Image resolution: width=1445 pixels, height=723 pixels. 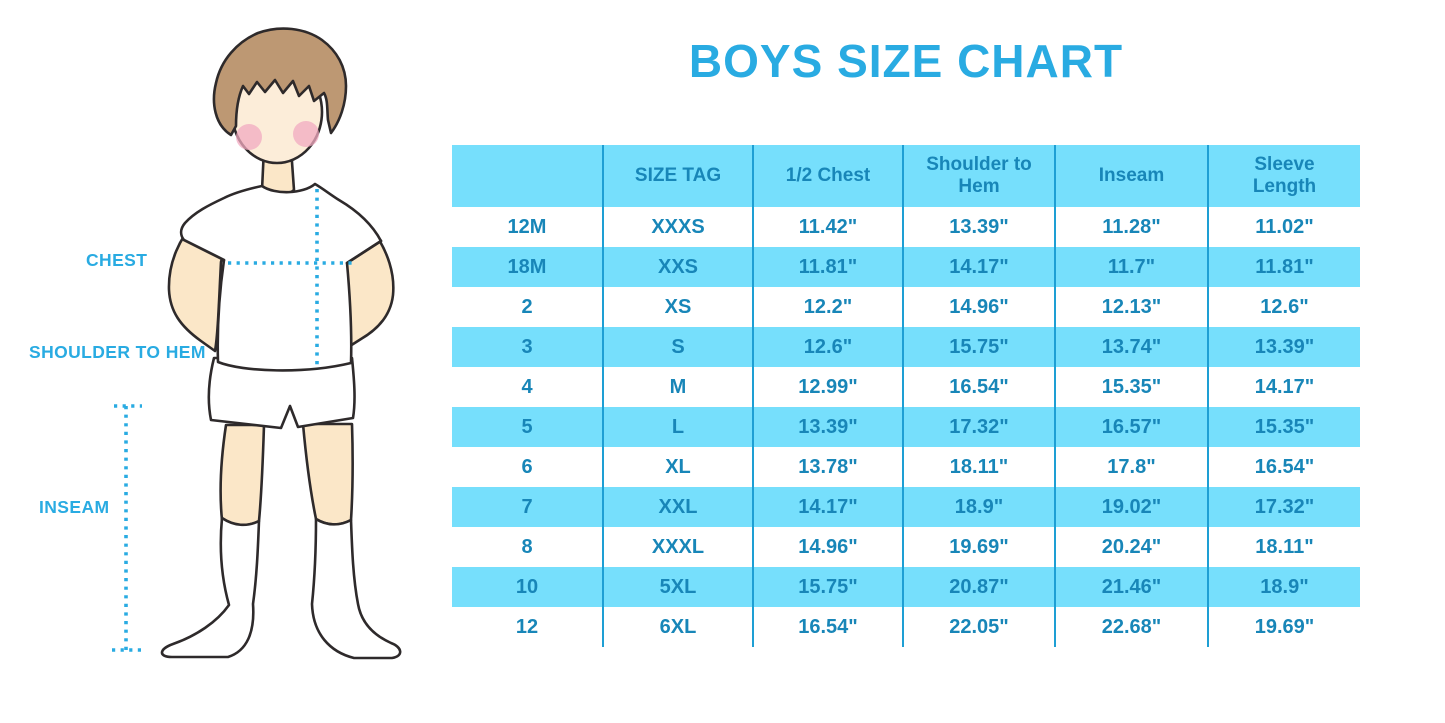 I want to click on table-cell: 22.05", so click(x=979, y=627).